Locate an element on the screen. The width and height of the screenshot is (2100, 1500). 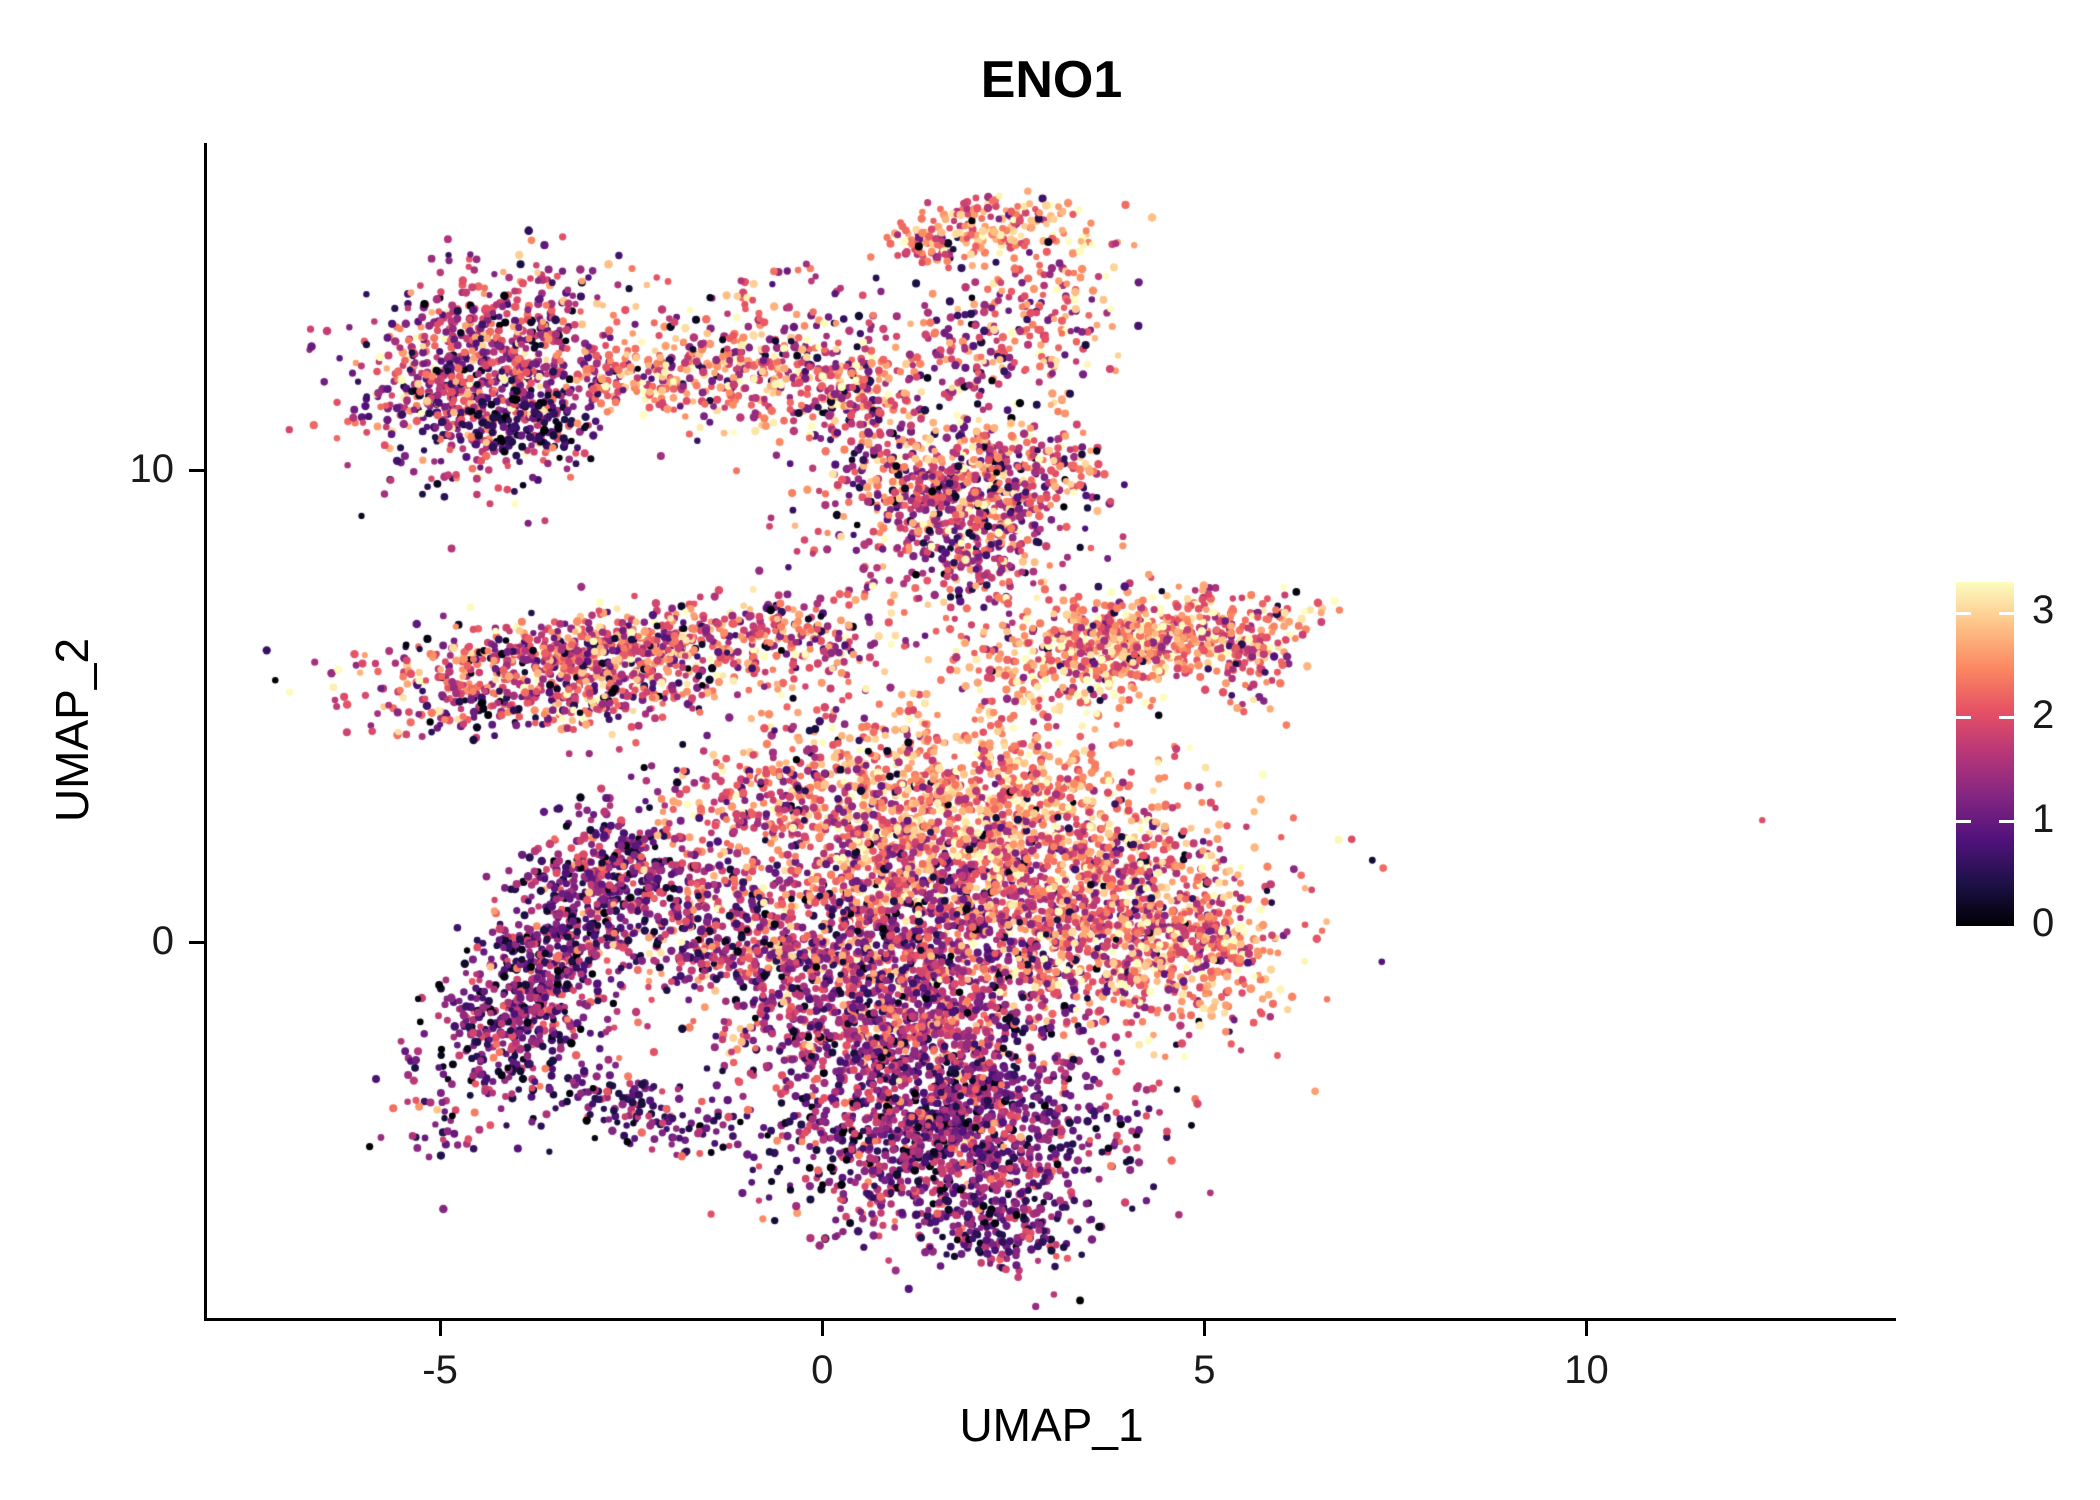
plot-title: ENO1 is located at coordinates (1051, 80).